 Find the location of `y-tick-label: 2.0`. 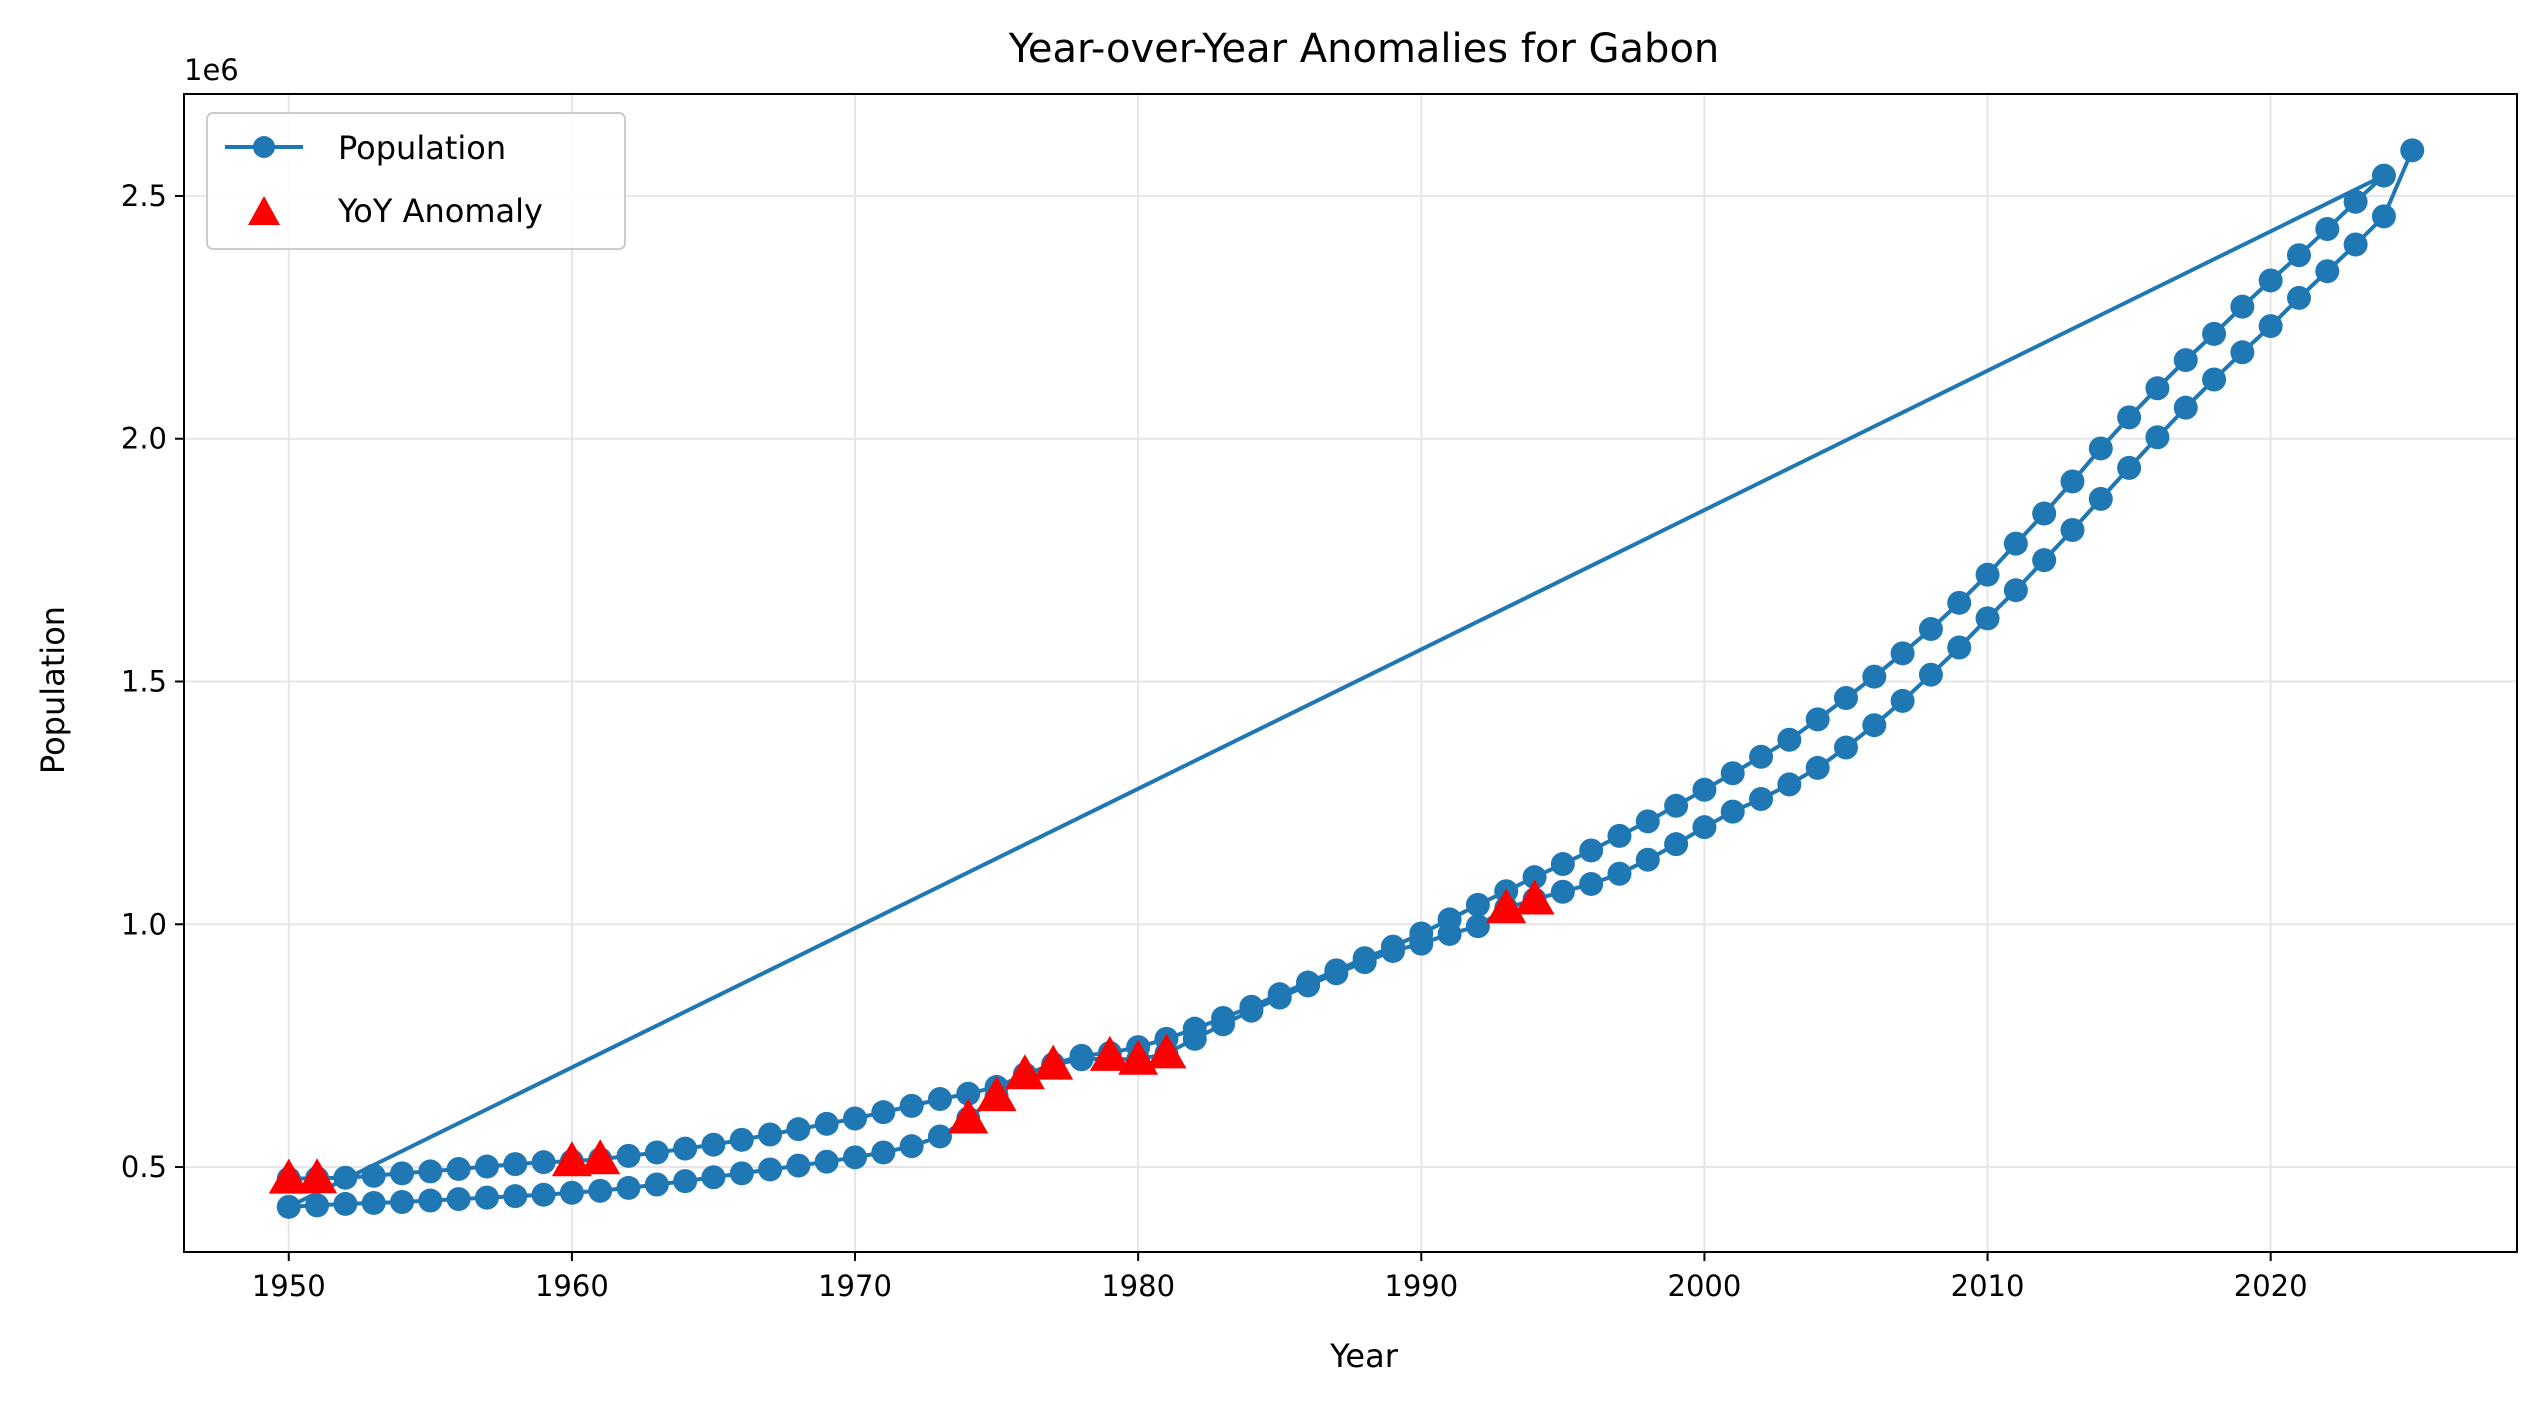

y-tick-label: 2.0 is located at coordinates (144, 439).